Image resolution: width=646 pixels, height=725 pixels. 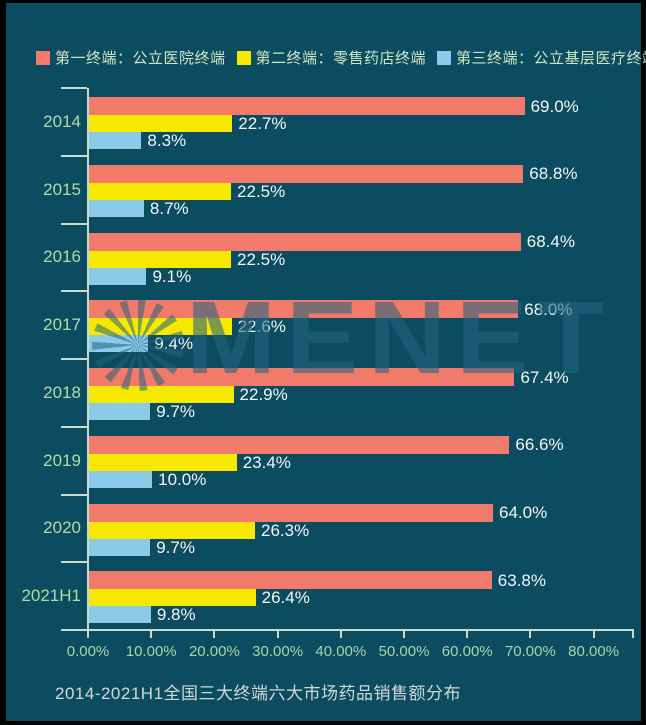 I want to click on bar-line: 9.4%, so click(x=361, y=344).